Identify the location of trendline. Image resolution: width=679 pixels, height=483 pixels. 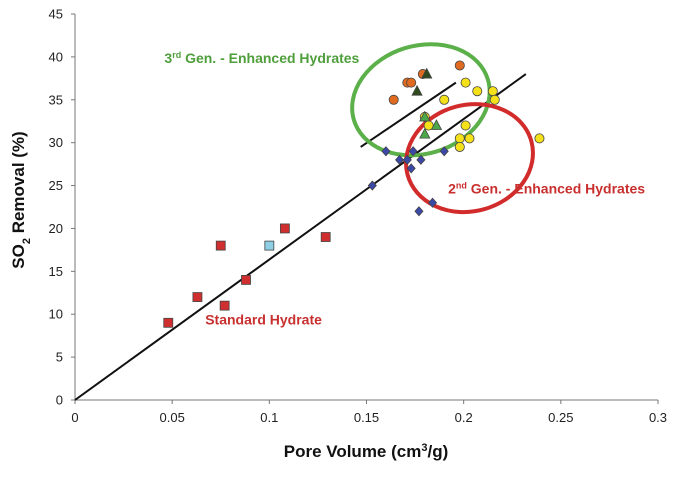
(408, 114).